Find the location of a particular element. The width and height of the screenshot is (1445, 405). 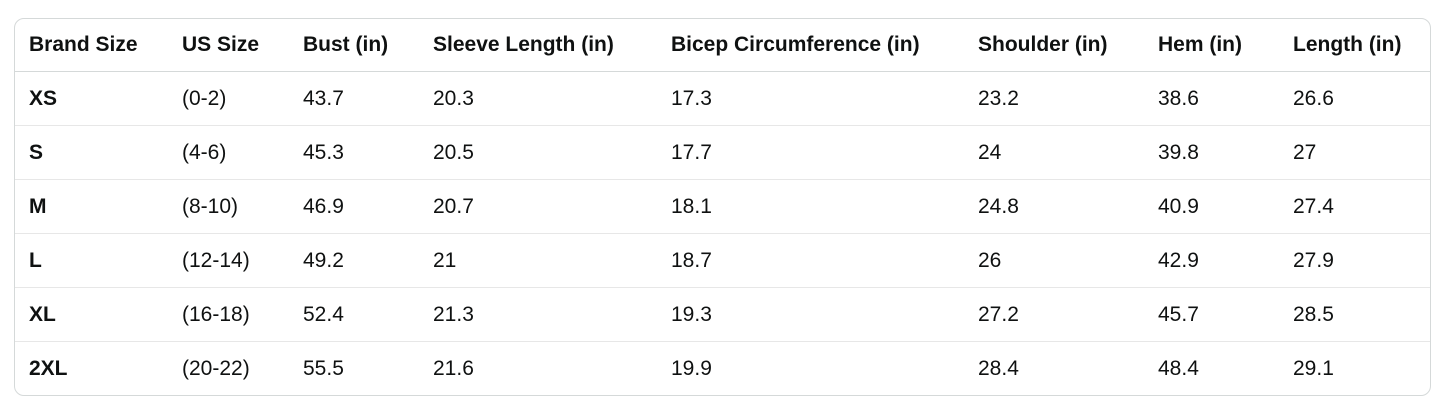

bicep-circumference-cell: 17.7 is located at coordinates (810, 151).